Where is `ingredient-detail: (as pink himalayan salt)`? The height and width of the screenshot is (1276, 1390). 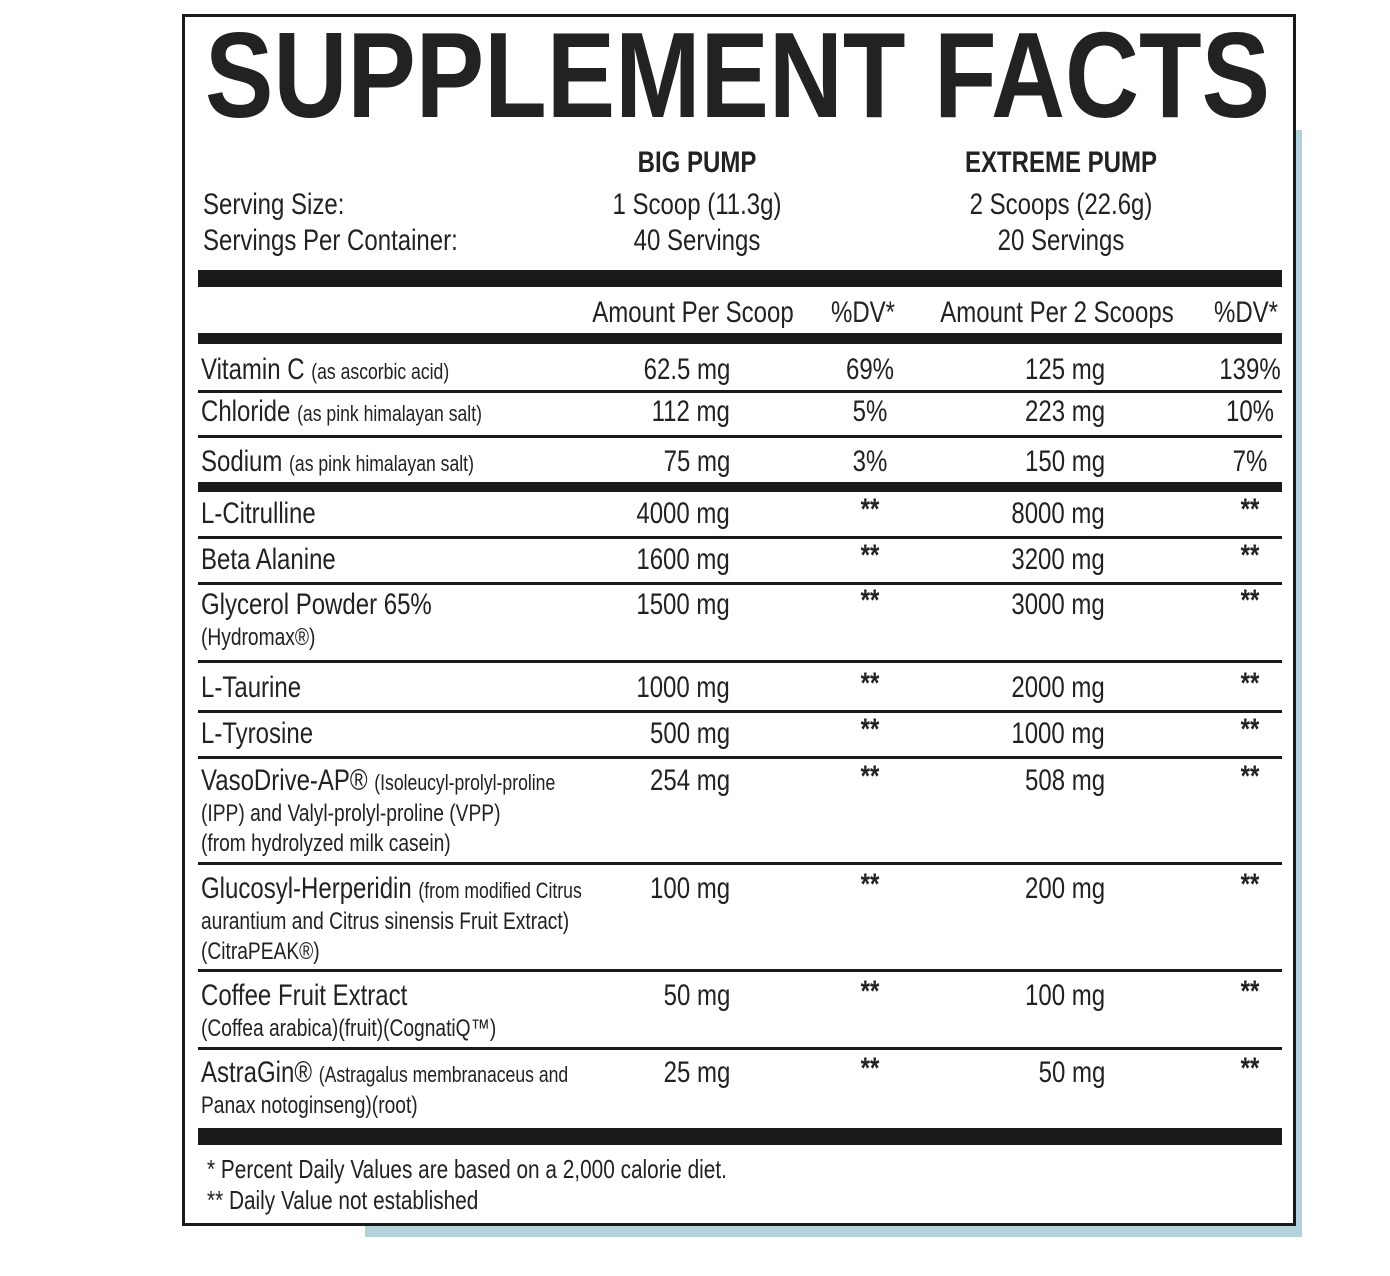 ingredient-detail: (as pink himalayan salt) is located at coordinates (381, 463).